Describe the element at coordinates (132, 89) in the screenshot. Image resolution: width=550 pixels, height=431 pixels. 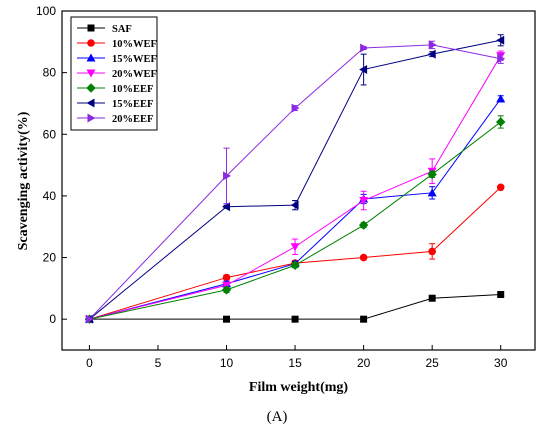
I see `legend-label: 10%EEF` at that location.